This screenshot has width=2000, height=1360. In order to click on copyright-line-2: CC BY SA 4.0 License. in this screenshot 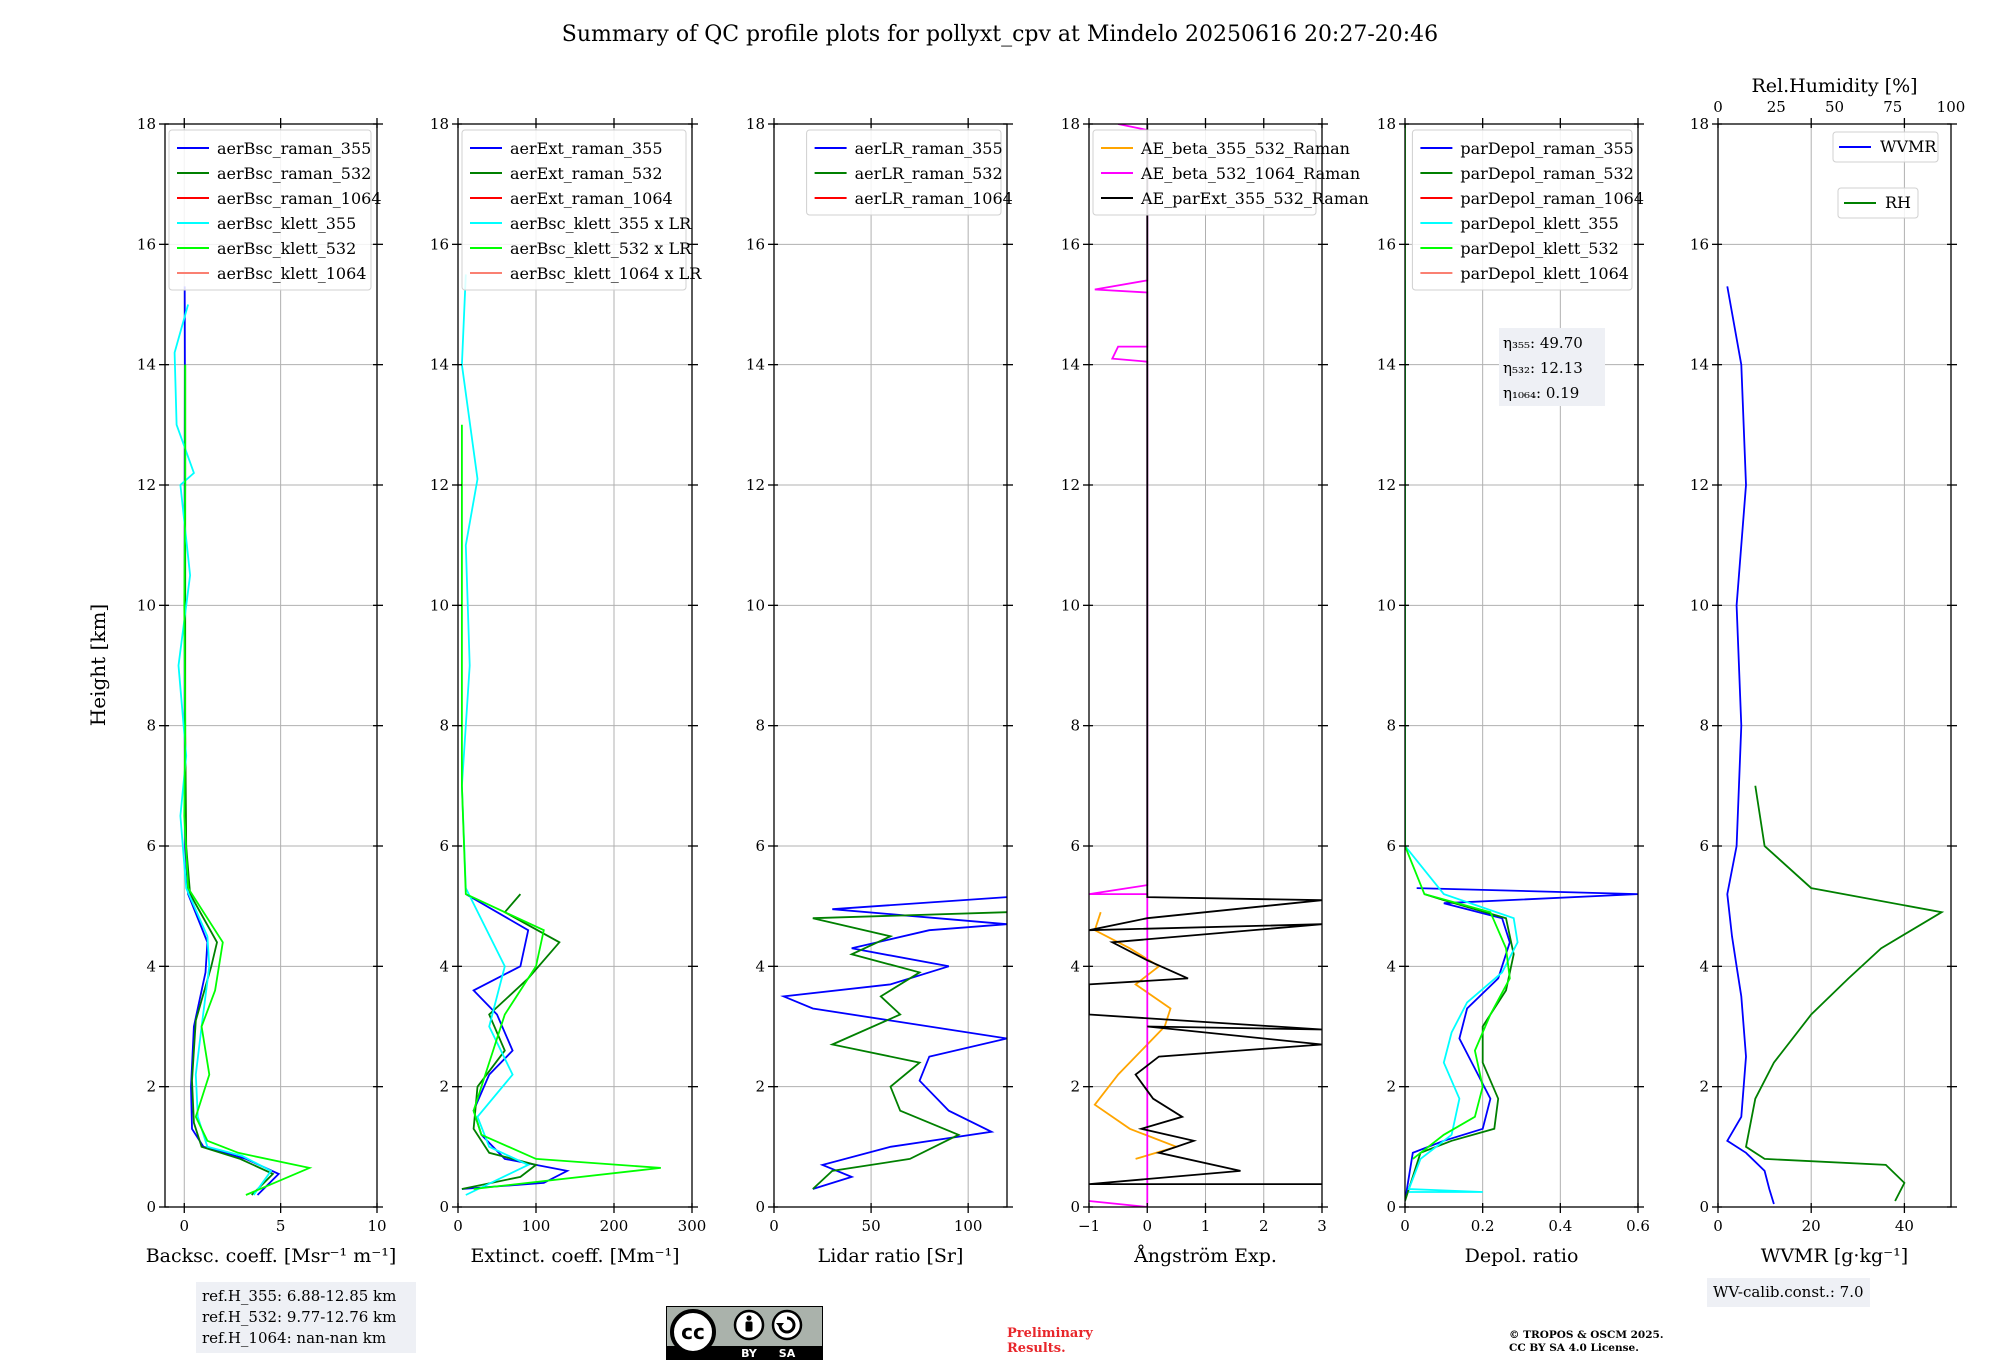, I will do `click(1574, 1348)`.